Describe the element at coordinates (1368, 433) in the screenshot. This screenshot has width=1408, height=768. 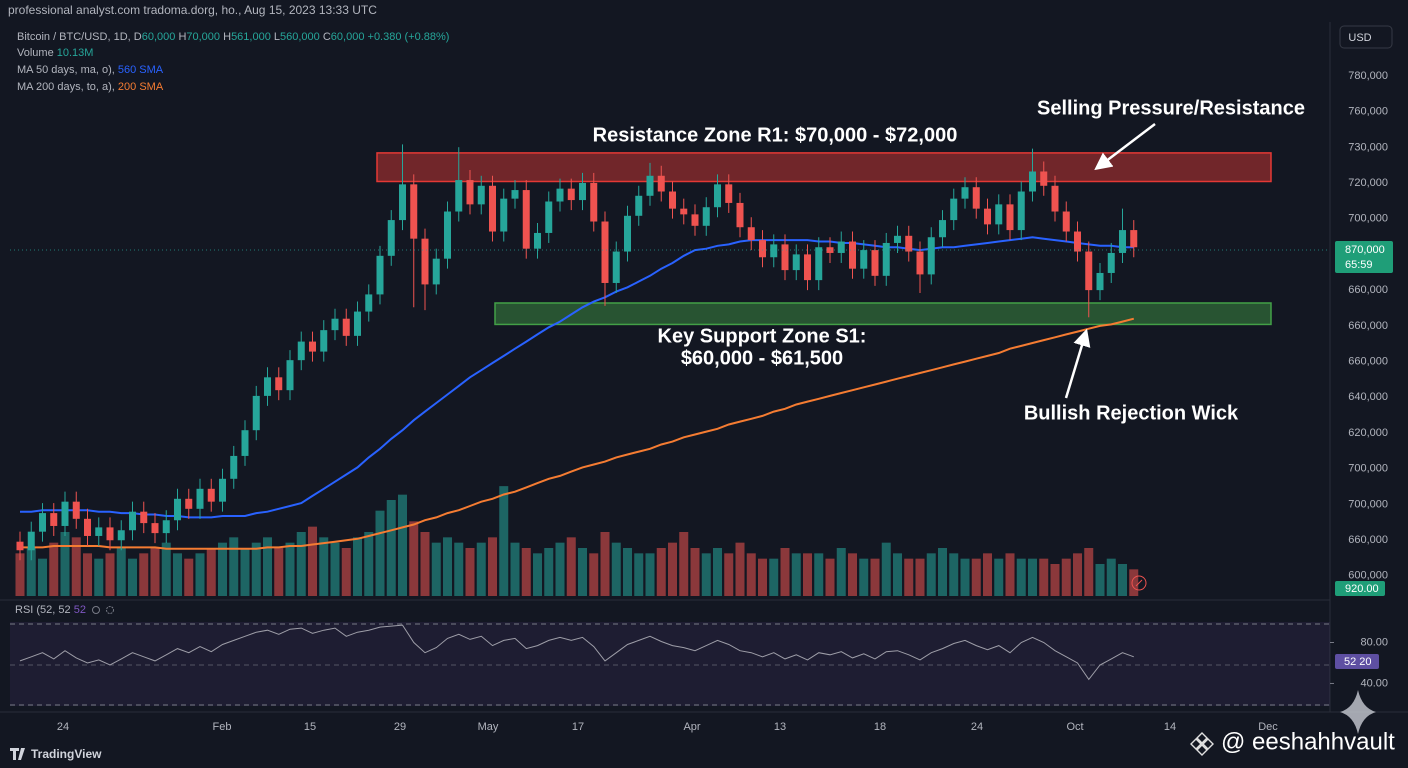
I see `price-axis-label: 620,000` at that location.